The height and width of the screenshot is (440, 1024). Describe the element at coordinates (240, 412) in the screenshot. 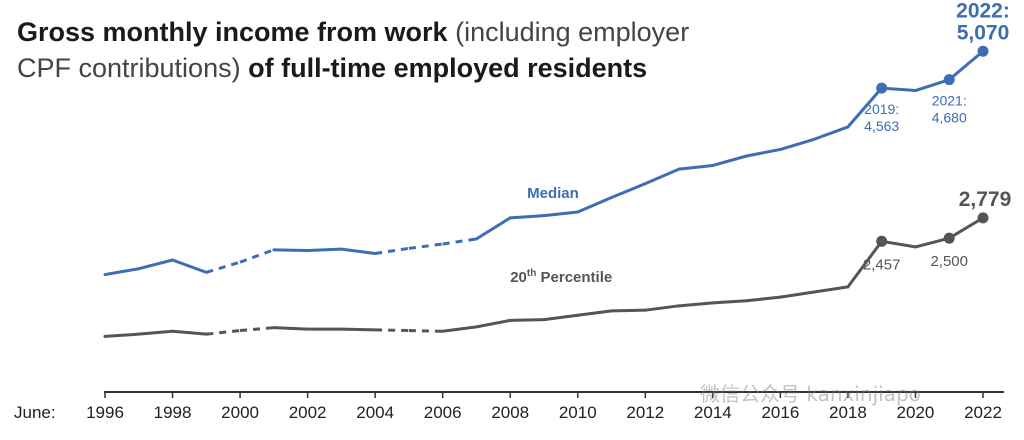

I see `x-tick-label: 2000` at that location.